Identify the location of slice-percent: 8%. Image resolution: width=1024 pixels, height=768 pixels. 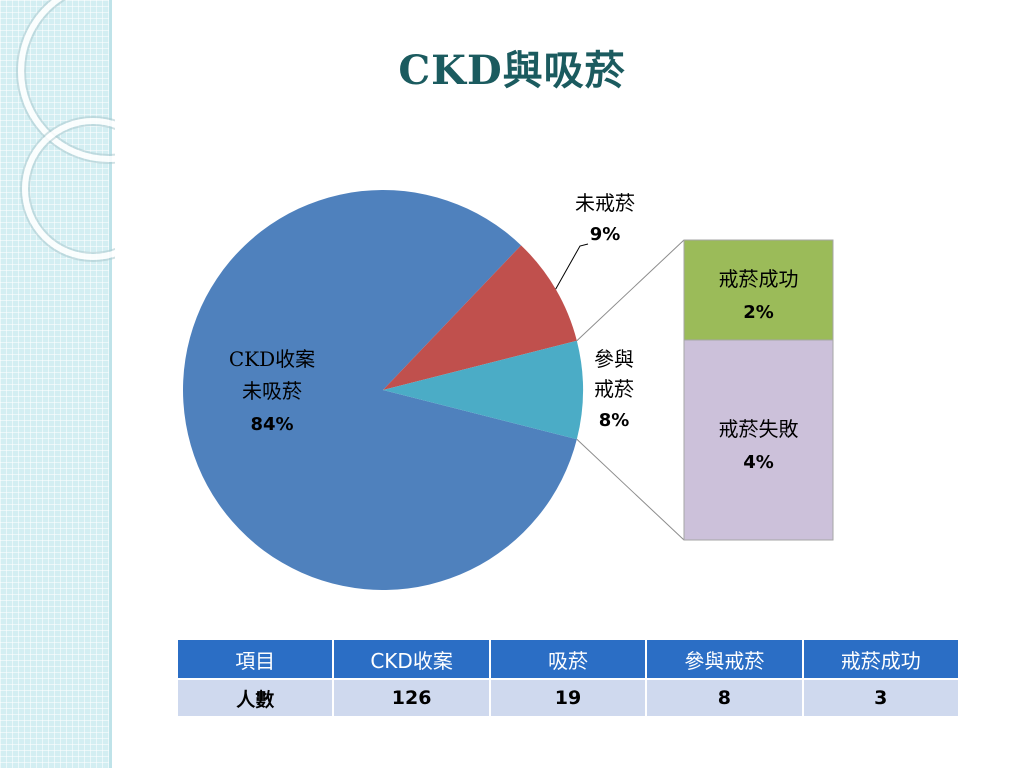
(614, 420).